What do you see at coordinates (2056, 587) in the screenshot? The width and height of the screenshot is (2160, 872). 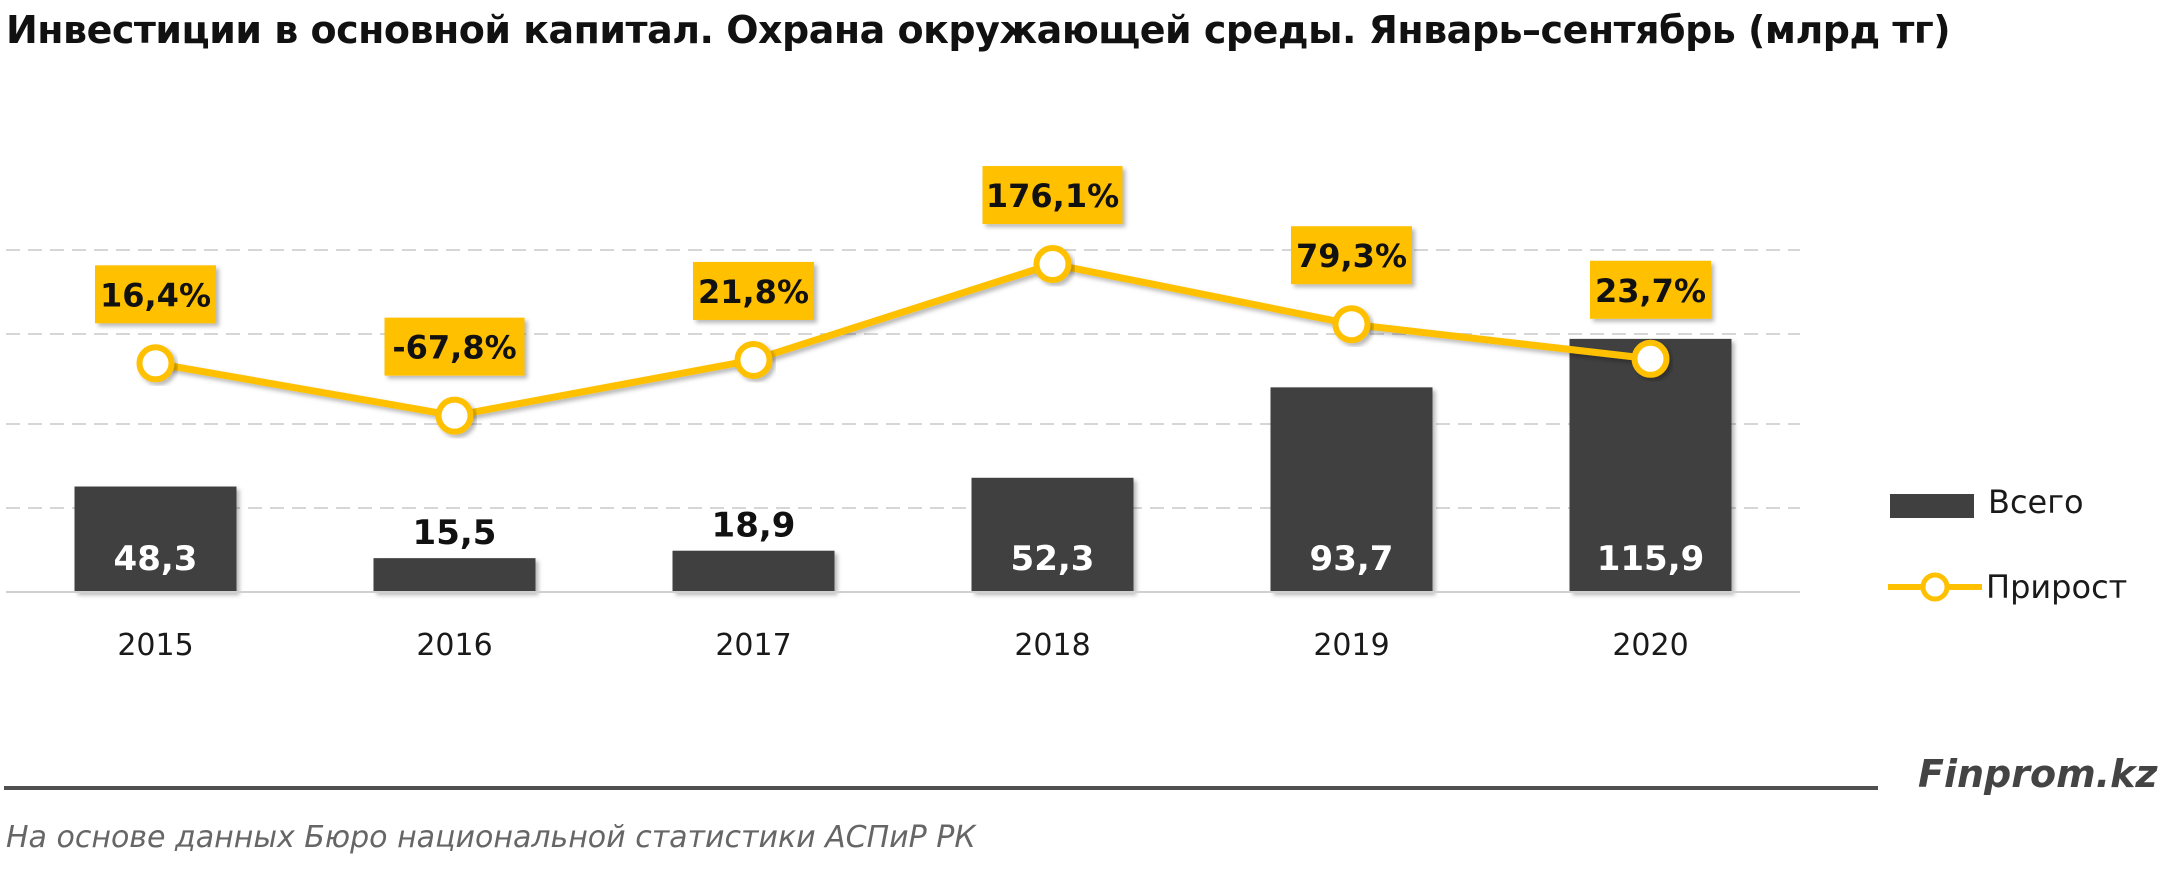 I see `legend-label-growth: Прирост` at bounding box center [2056, 587].